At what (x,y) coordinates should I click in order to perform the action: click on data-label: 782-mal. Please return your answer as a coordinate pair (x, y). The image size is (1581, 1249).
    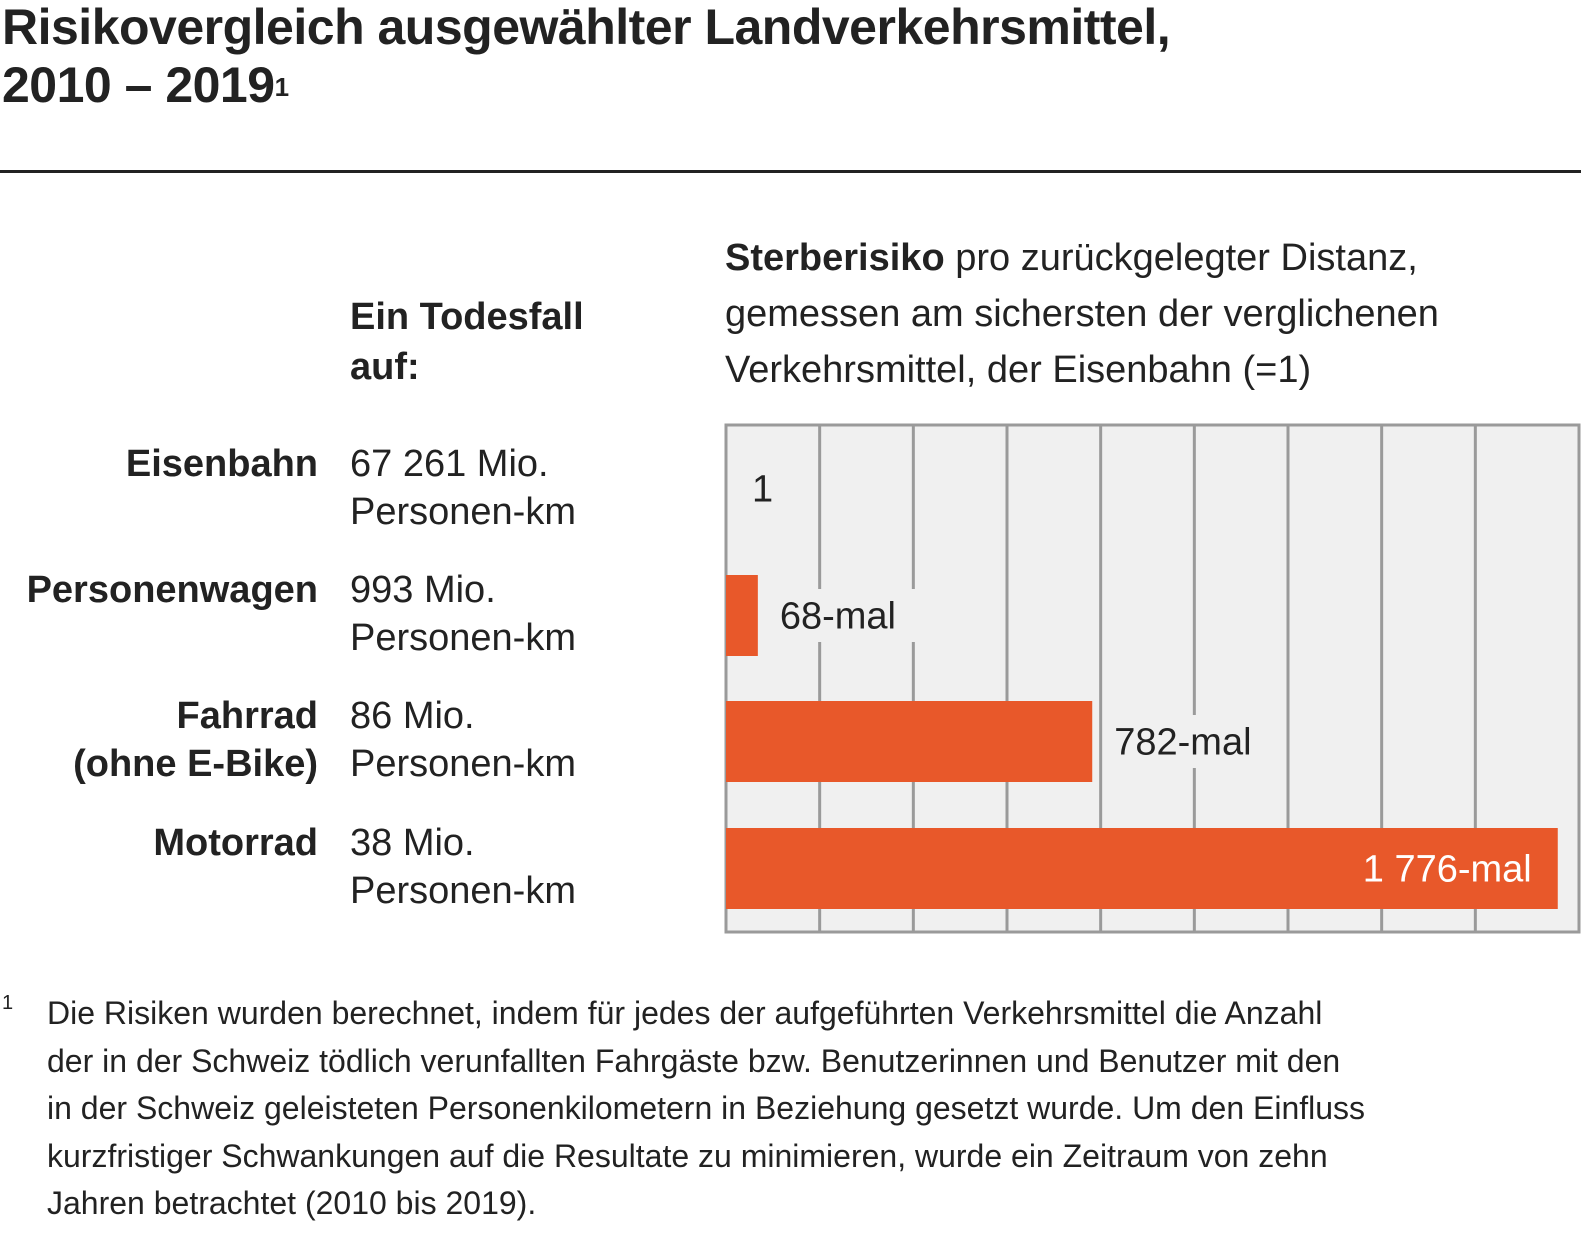
    Looking at the image, I should click on (1182, 743).